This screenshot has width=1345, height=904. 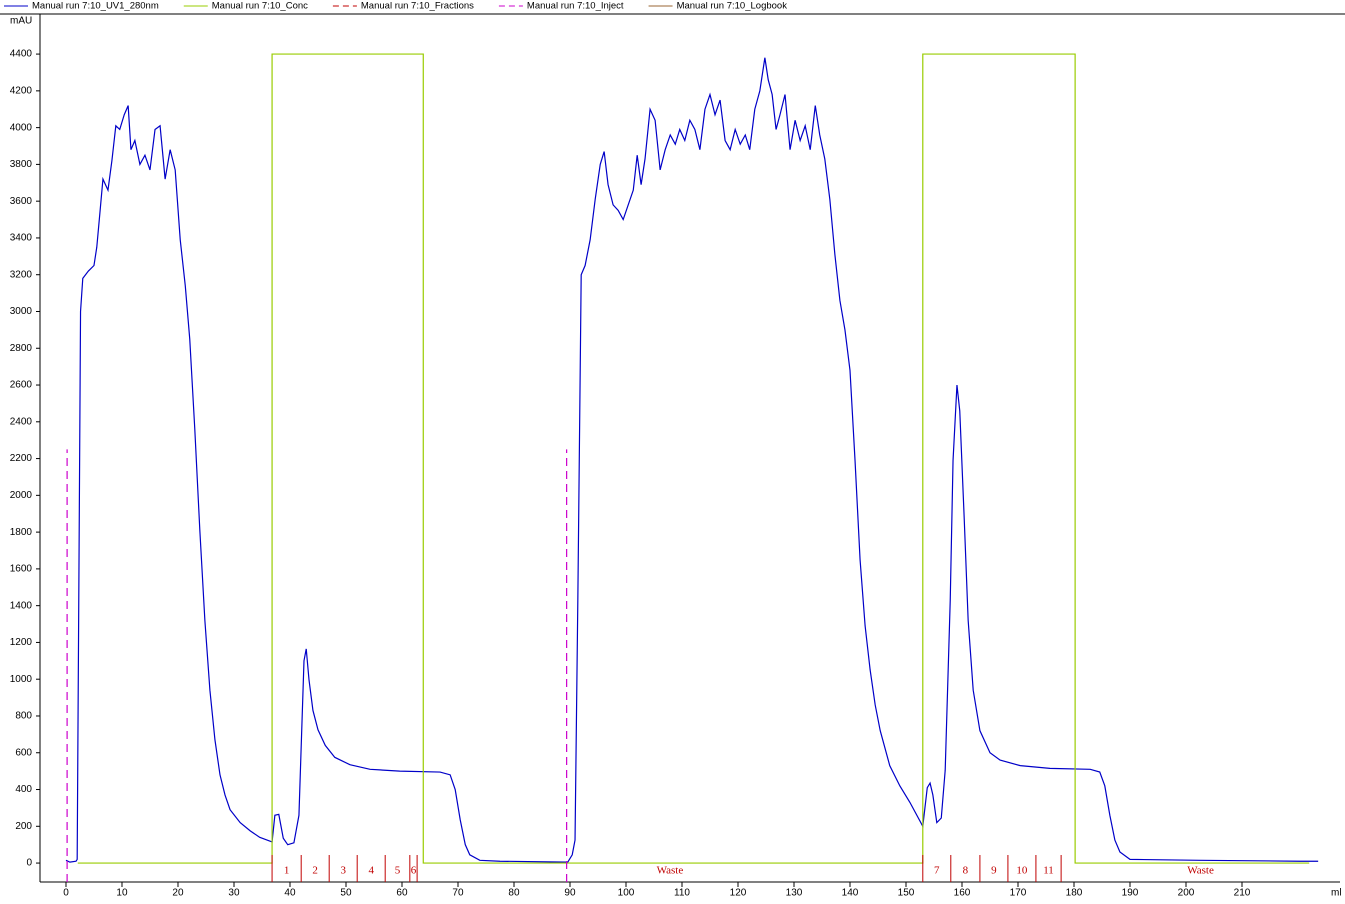 I want to click on fraction-label: 8, so click(x=966, y=871).